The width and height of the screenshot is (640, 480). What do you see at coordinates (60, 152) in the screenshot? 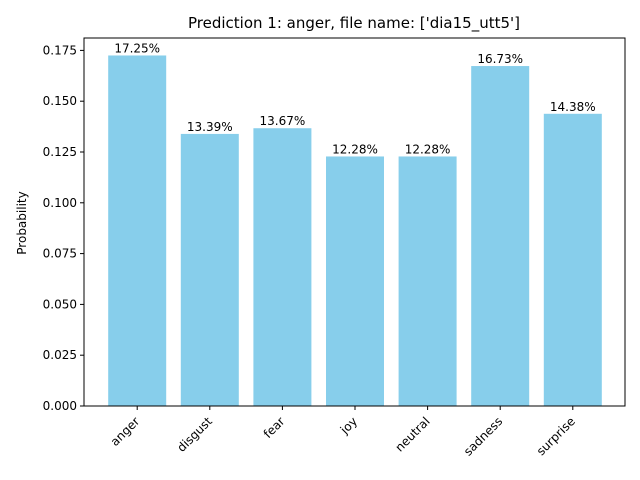
I see `y-tick-label: 0.125` at bounding box center [60, 152].